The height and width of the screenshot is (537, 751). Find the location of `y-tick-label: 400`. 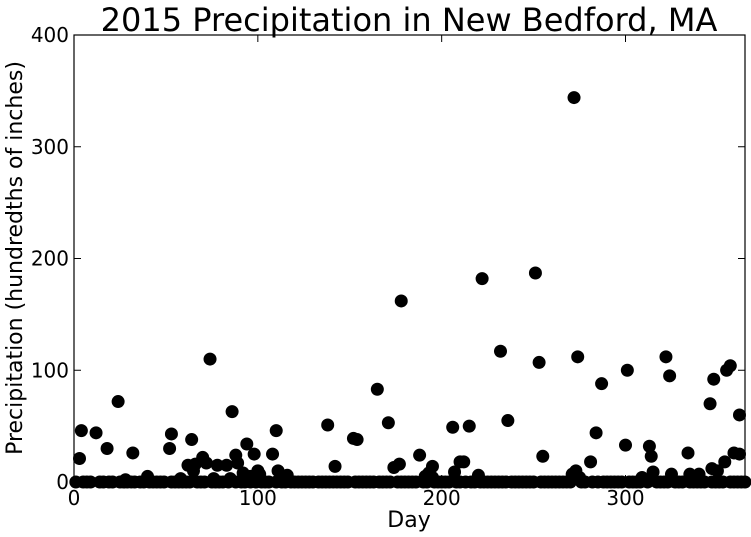

y-tick-label: 400 is located at coordinates (50, 35).